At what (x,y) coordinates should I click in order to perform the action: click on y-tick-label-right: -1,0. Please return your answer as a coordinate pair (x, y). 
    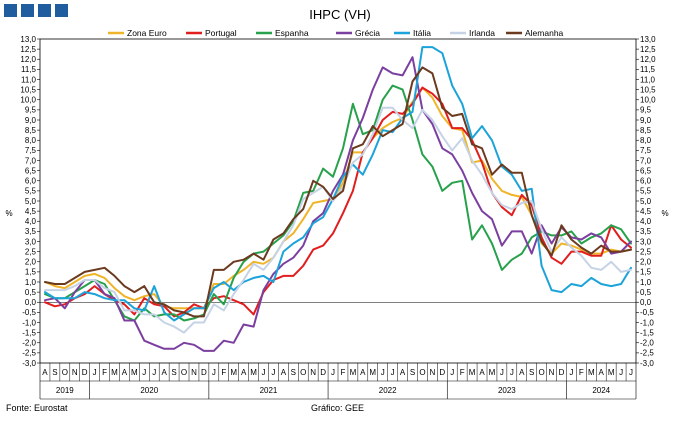
    Looking at the image, I should click on (647, 322).